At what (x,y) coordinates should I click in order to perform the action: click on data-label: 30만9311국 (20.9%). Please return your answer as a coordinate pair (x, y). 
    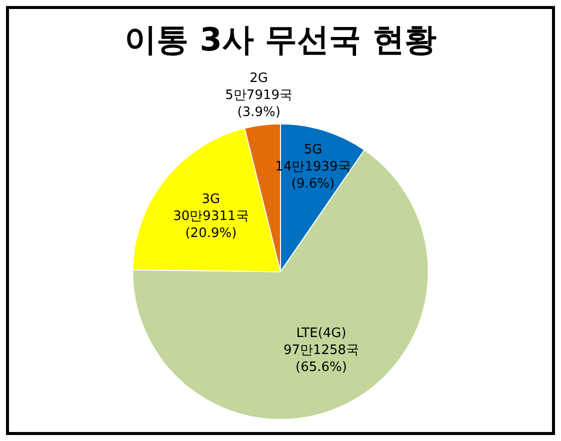
    Looking at the image, I should click on (211, 225).